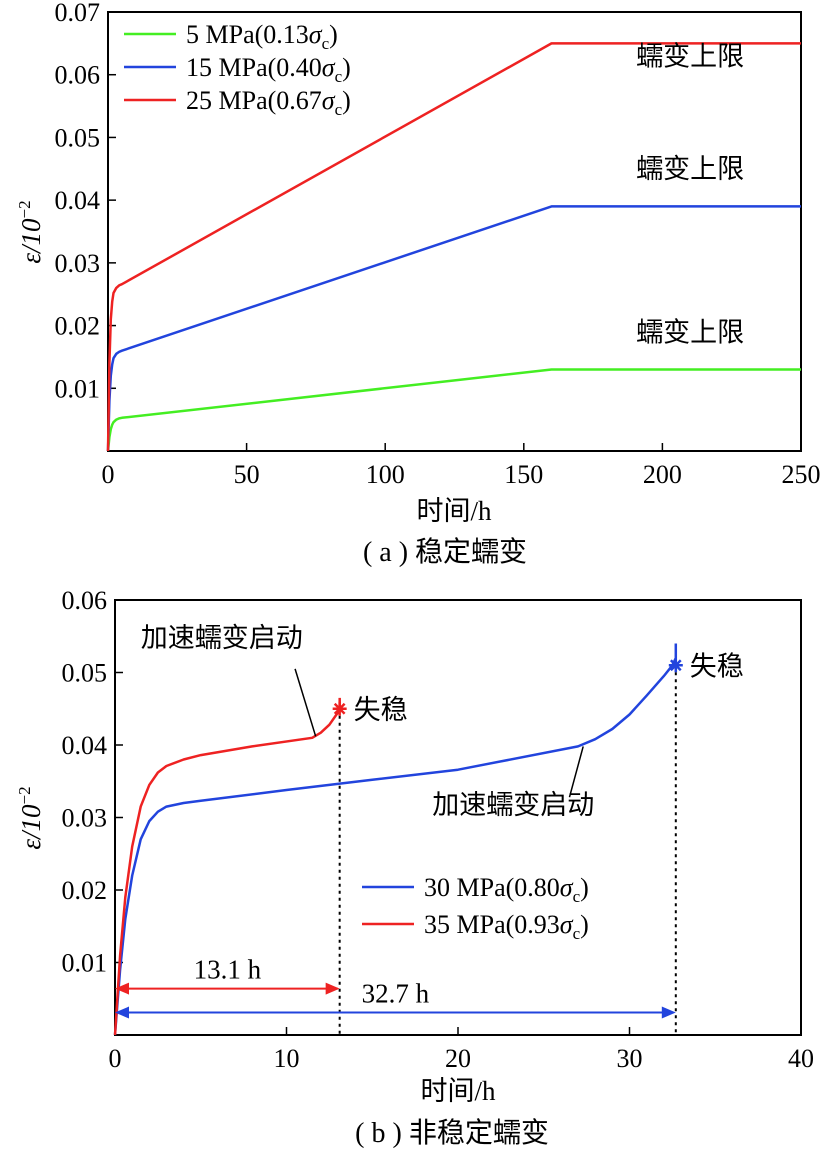  Describe the element at coordinates (458, 1058) in the screenshot. I see `x-tick-label: 20` at that location.